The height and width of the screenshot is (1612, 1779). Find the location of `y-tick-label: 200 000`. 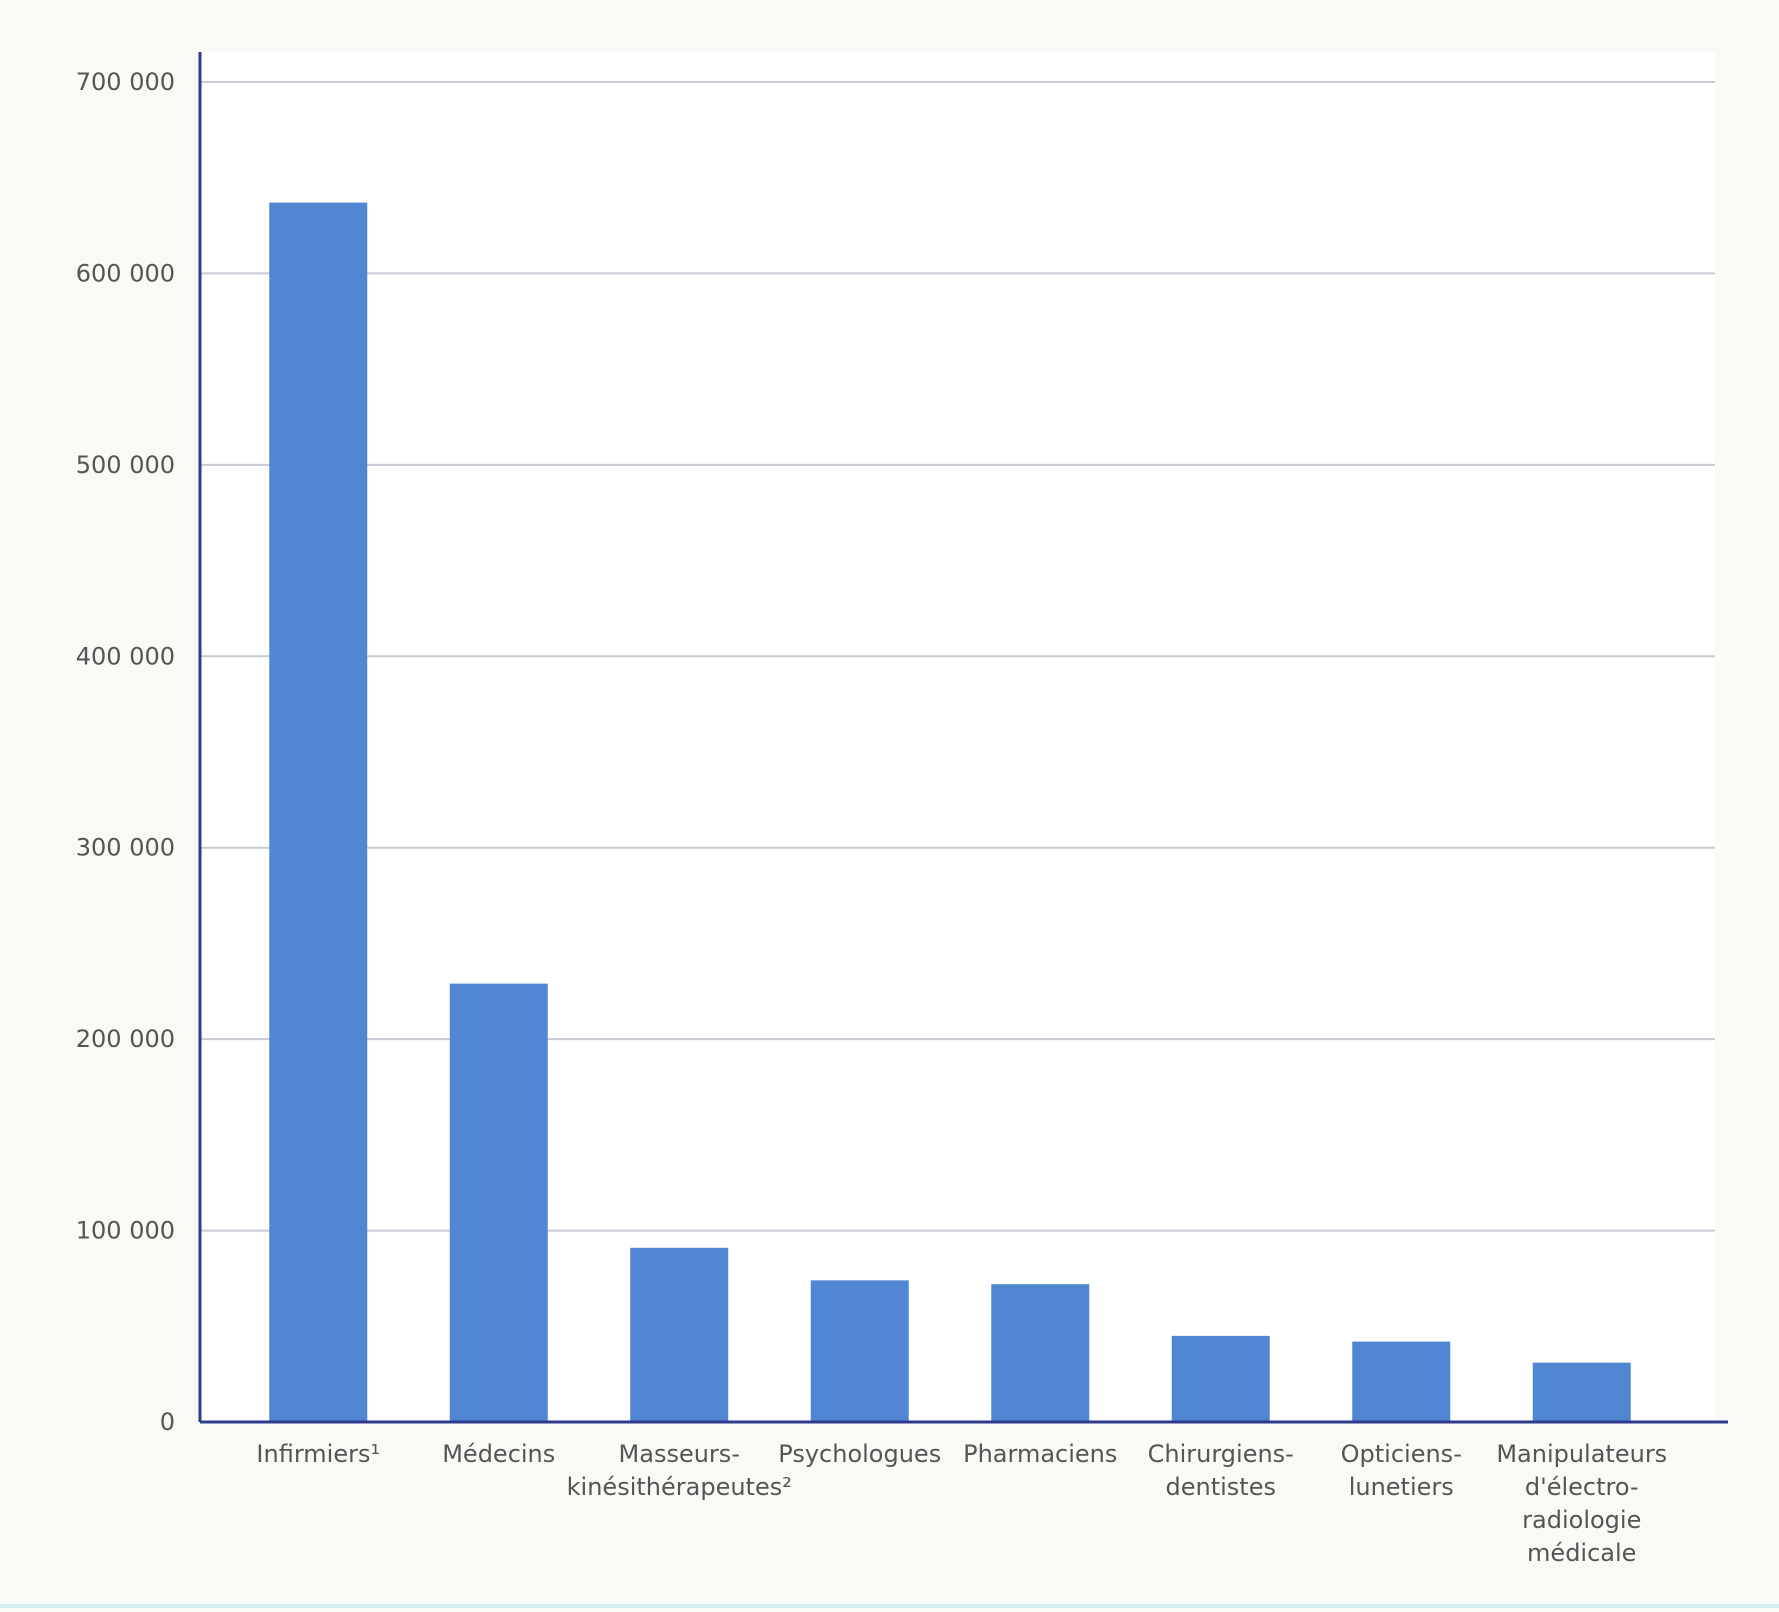

y-tick-label: 200 000 is located at coordinates (125, 1039).